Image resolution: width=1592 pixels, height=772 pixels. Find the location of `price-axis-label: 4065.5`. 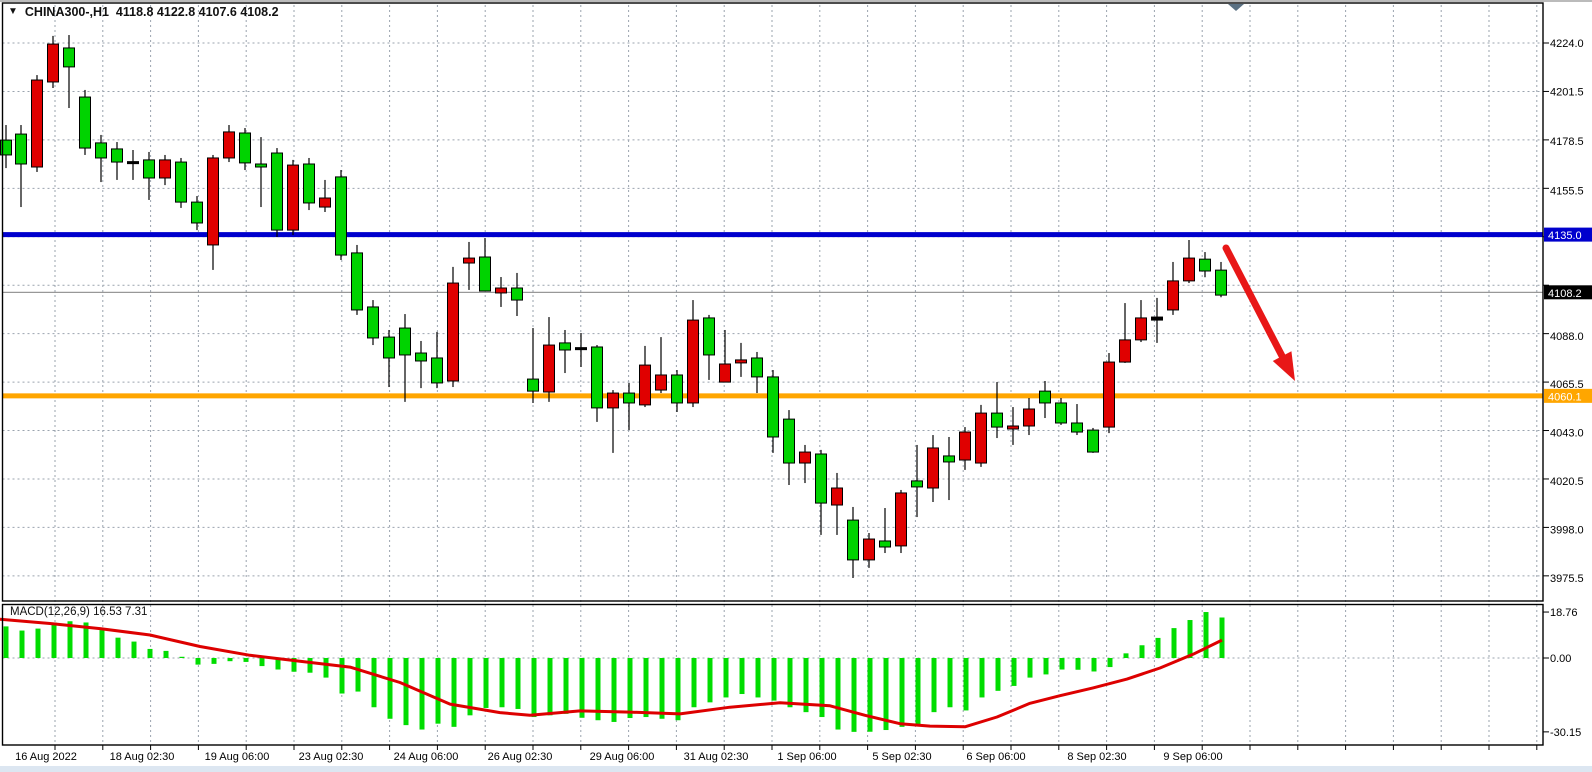

price-axis-label: 4065.5 is located at coordinates (1567, 385).